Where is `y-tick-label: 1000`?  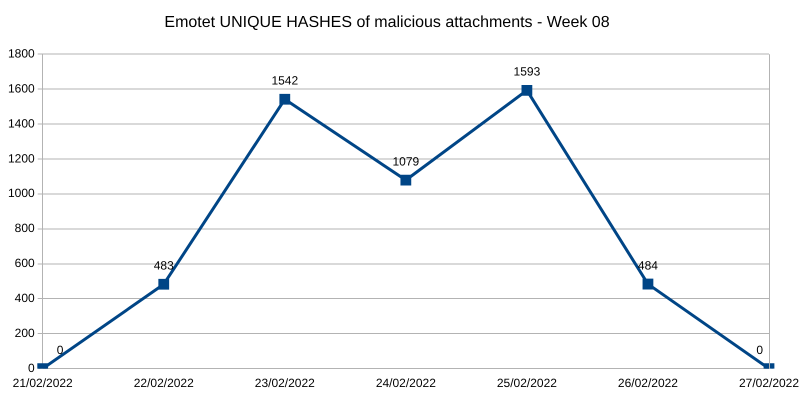 y-tick-label: 1000 is located at coordinates (22, 193).